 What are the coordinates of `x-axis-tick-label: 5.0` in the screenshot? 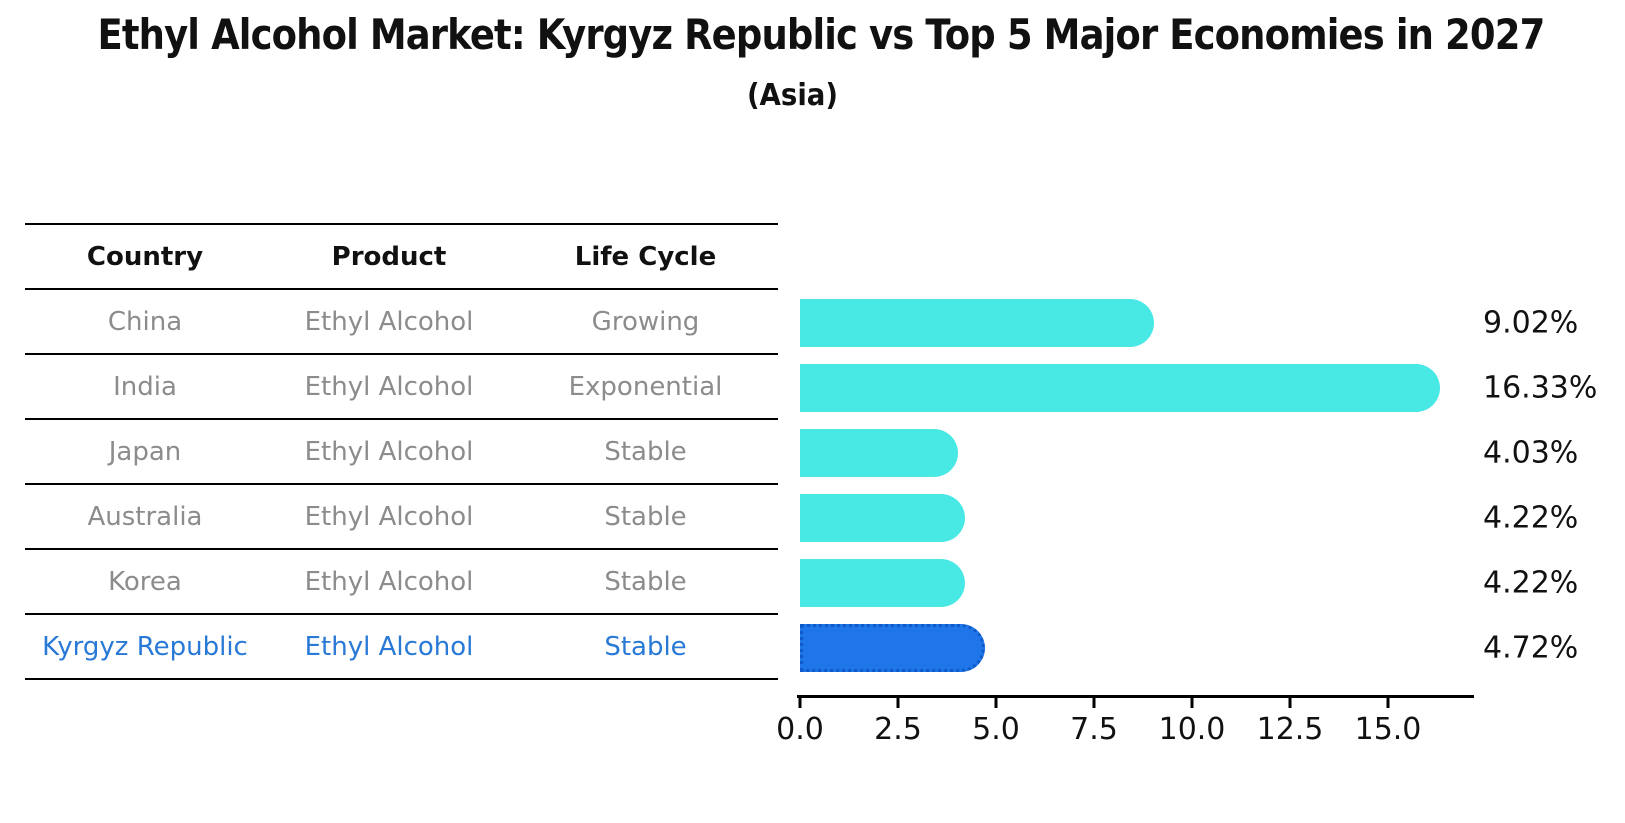 It's located at (996, 729).